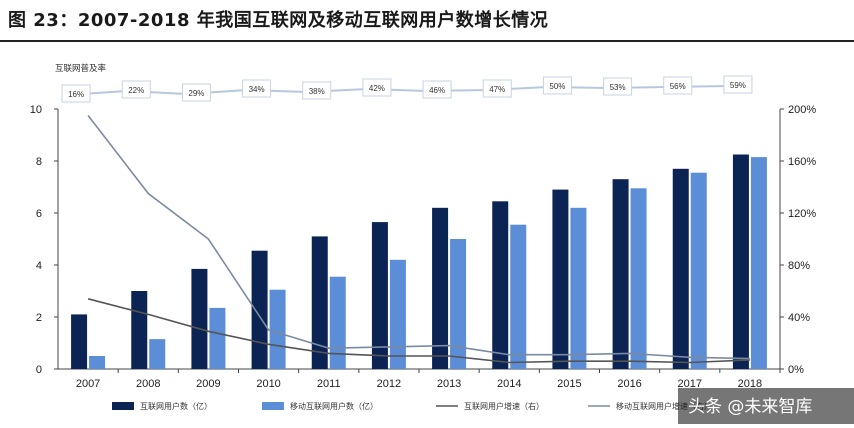  Describe the element at coordinates (799, 266) in the screenshot. I see `right-tick-label: 80%` at that location.